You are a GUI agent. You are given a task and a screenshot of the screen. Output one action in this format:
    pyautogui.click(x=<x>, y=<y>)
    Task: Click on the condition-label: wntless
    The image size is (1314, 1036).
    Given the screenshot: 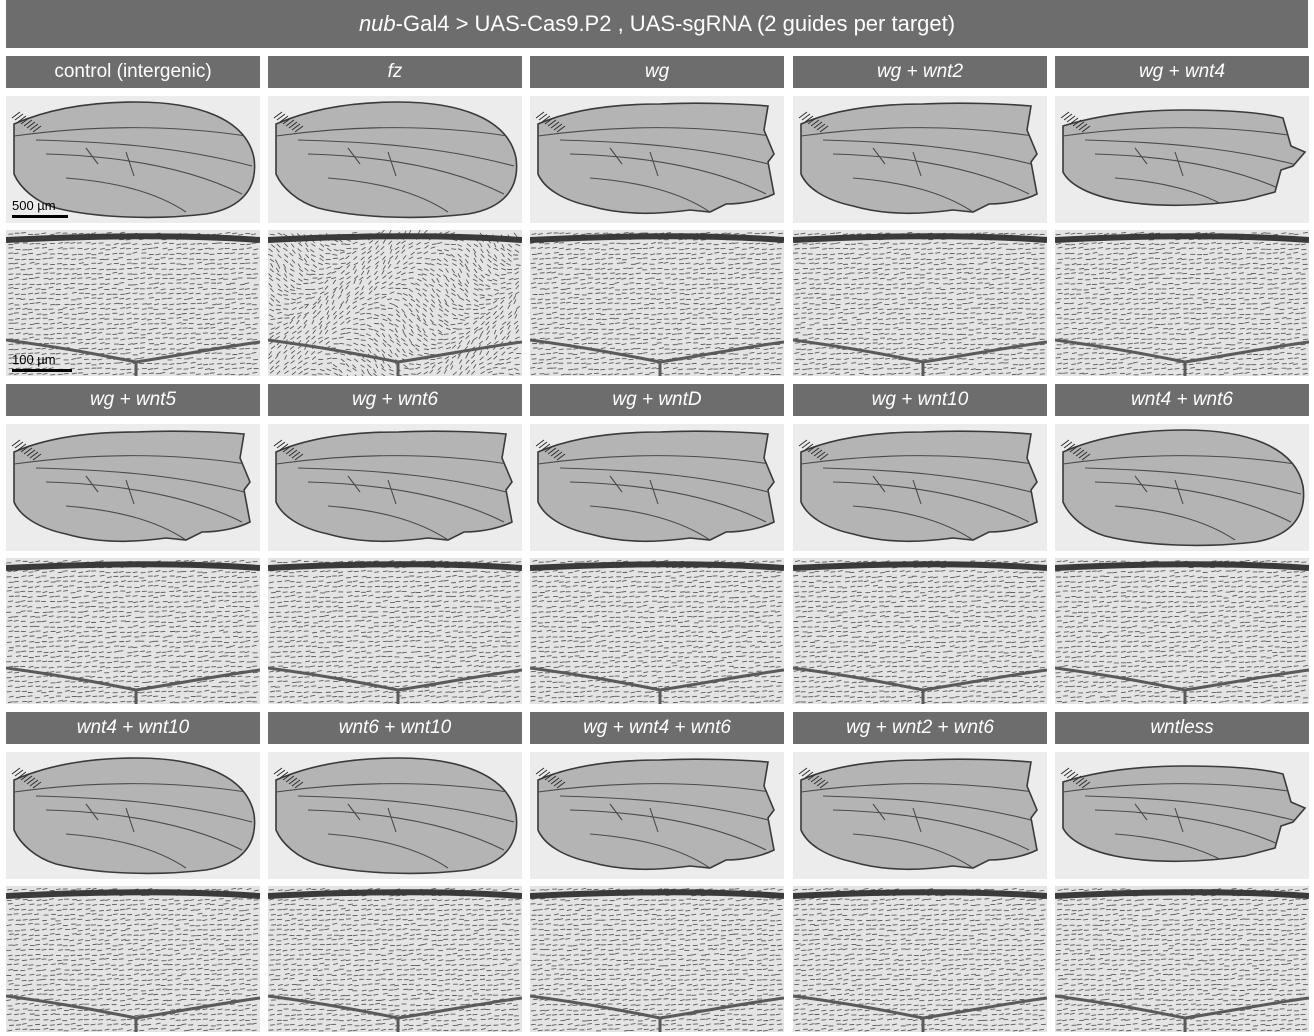 What is the action you would take?
    pyautogui.click(x=1182, y=728)
    